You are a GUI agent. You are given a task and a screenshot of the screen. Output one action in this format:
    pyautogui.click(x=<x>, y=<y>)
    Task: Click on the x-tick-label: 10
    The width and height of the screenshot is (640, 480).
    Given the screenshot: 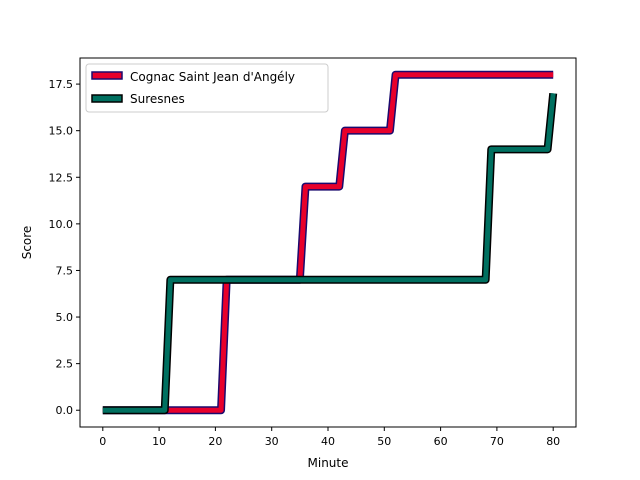 What is the action you would take?
    pyautogui.click(x=159, y=441)
    